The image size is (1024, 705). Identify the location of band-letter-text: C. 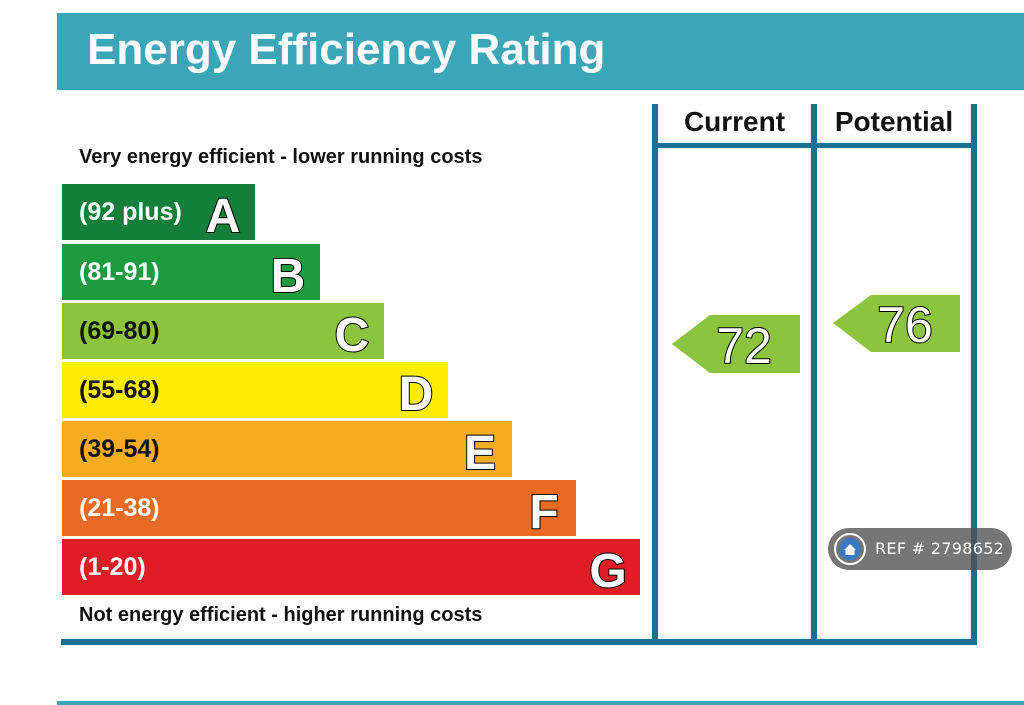
(352, 335).